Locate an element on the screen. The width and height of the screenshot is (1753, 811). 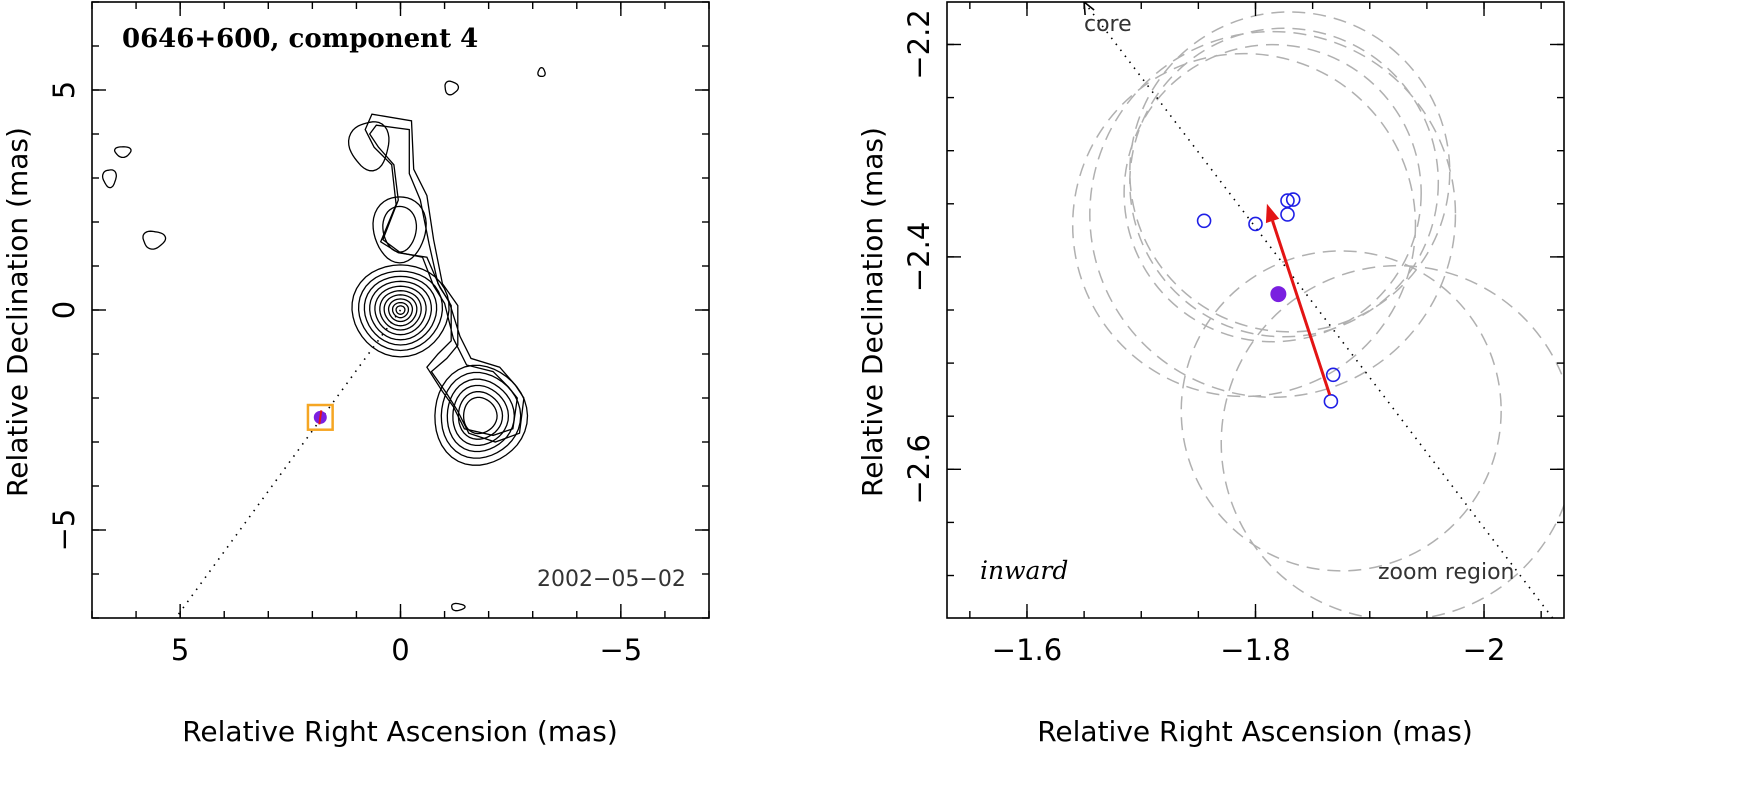
component-arrow-mark is located at coordinates (320, 417).